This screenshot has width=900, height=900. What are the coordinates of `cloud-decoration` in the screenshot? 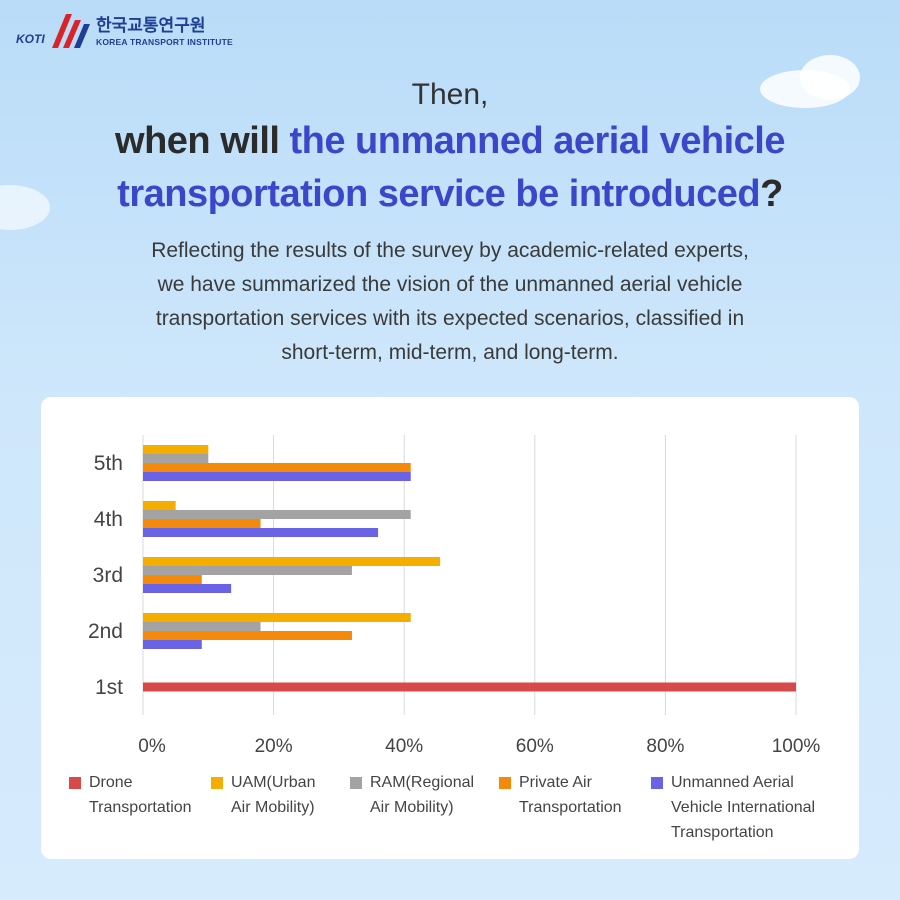 It's located at (830, 77).